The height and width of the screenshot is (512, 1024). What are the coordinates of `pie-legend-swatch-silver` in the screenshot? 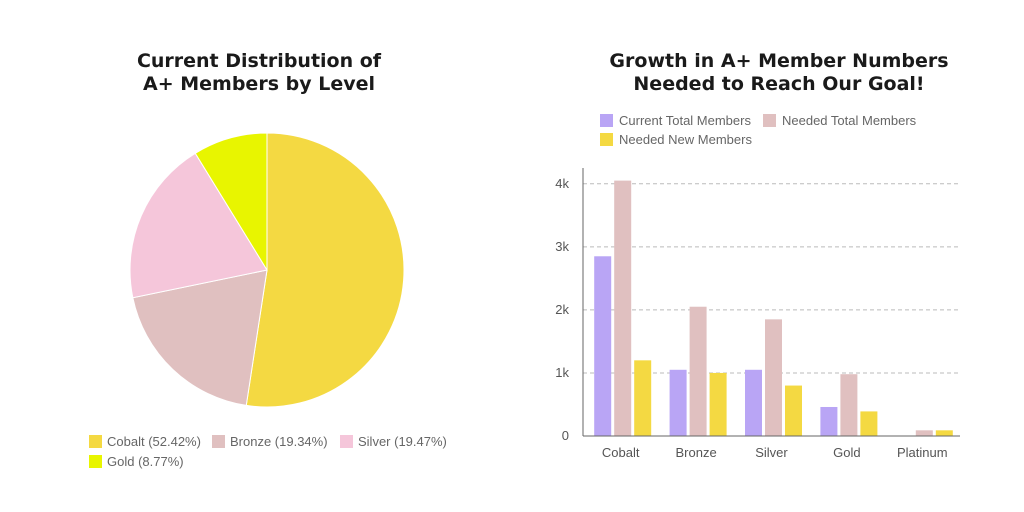 It's located at (346, 441).